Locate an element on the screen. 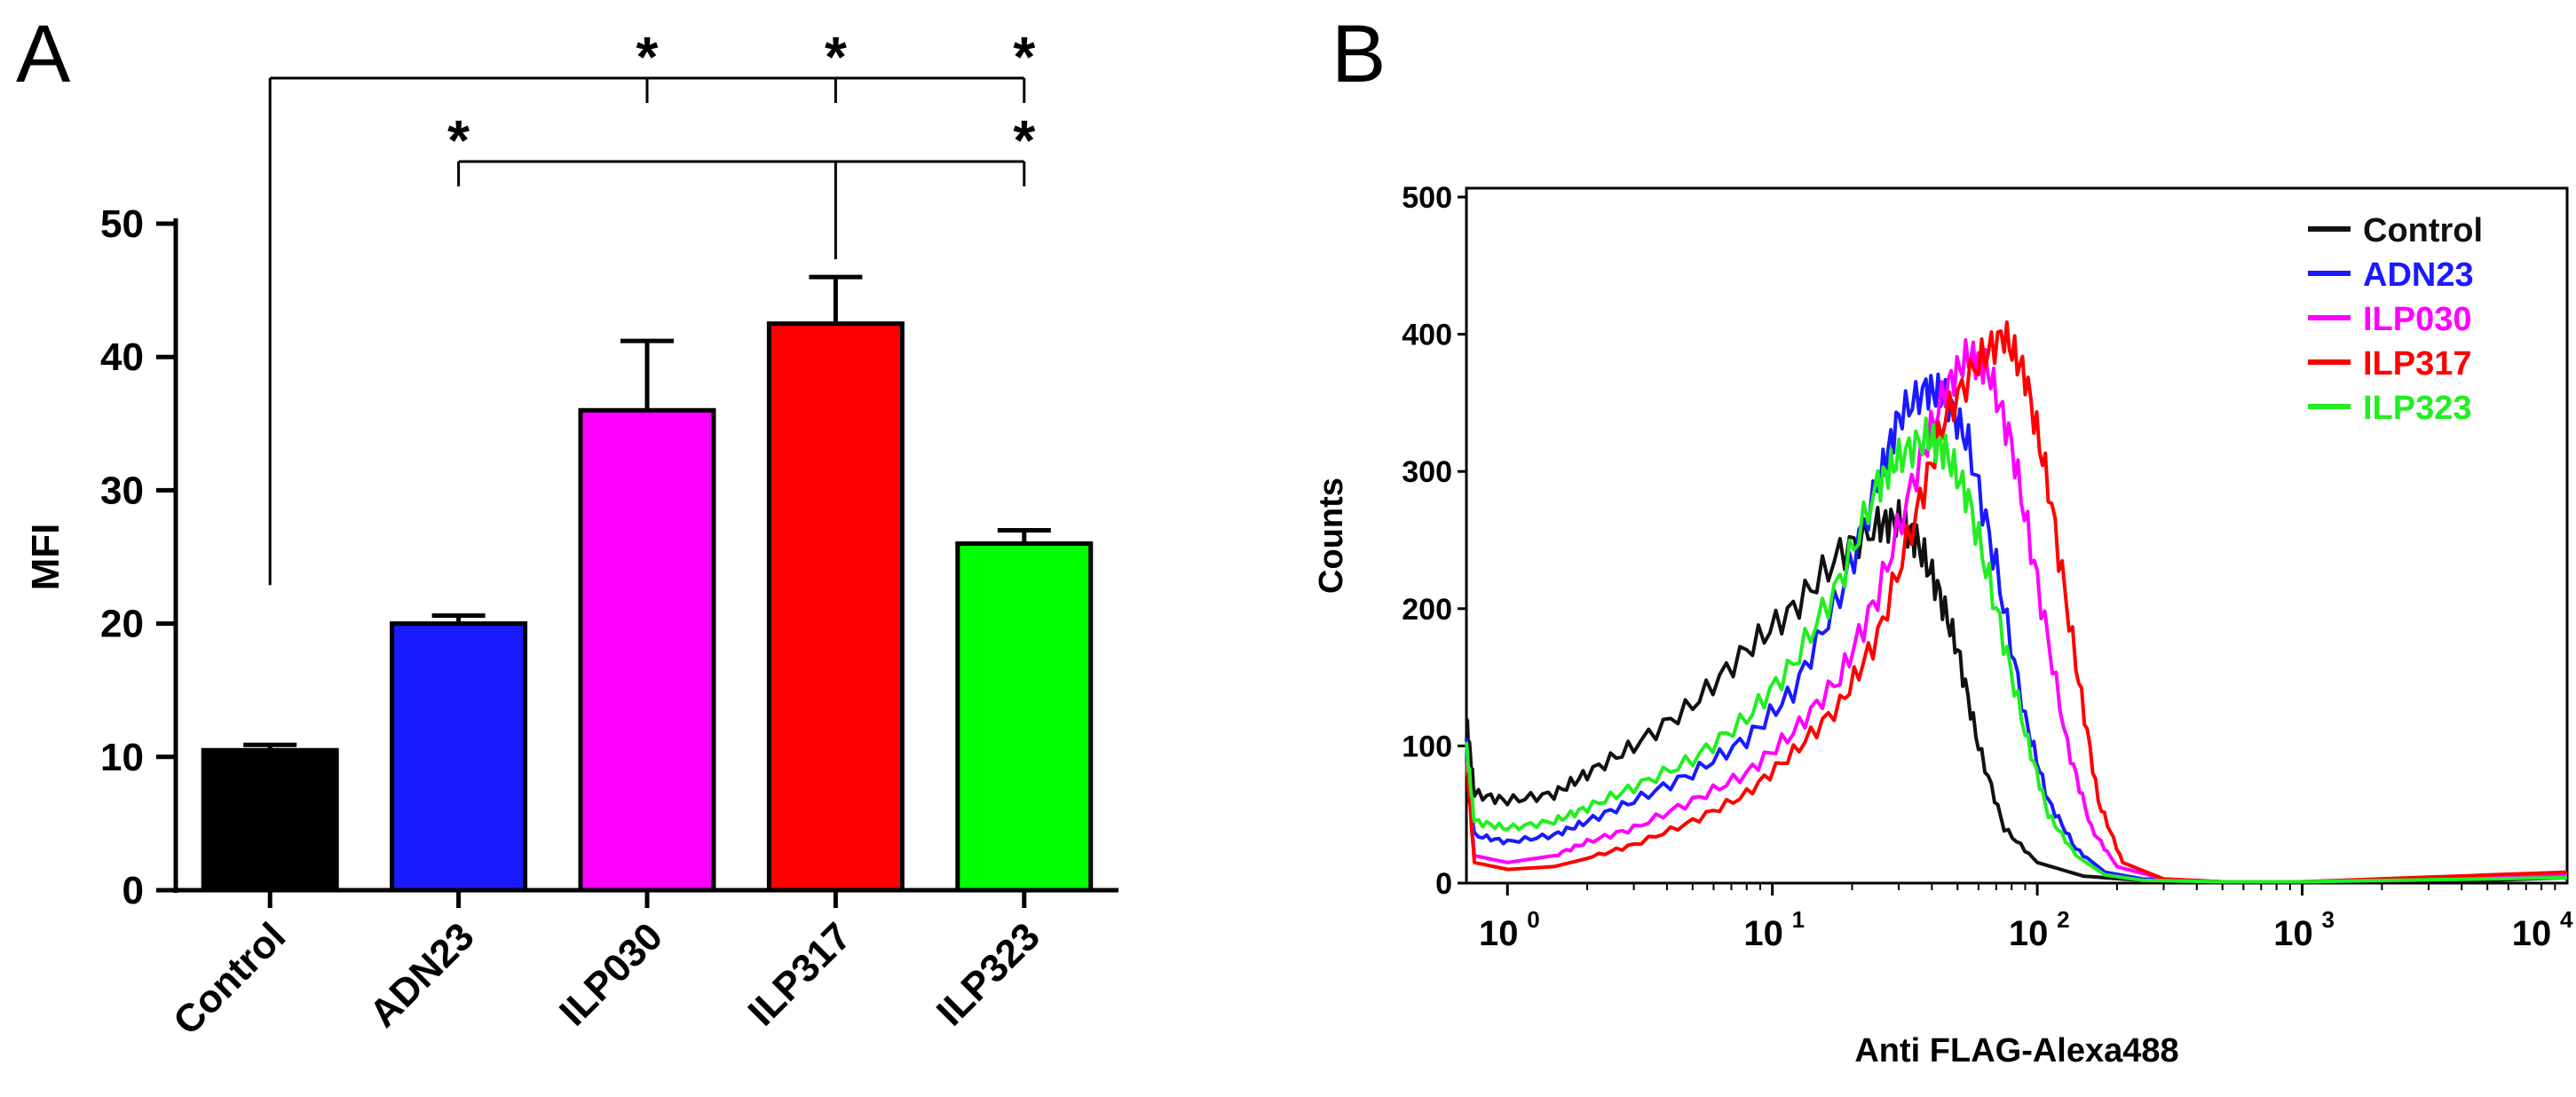  legend-label-ilp323: ILP323 is located at coordinates (2417, 408).